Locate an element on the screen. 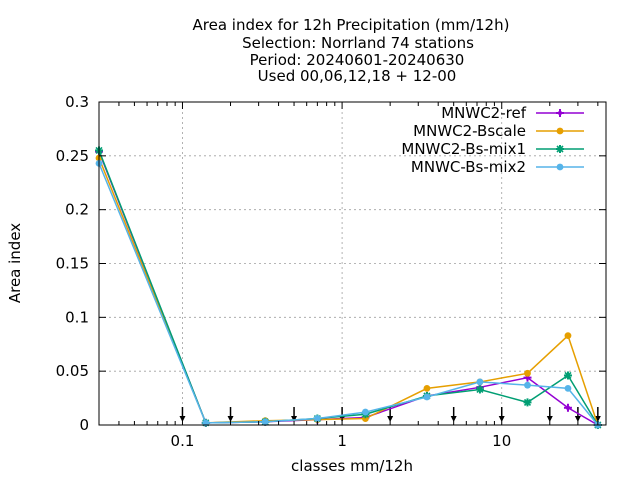 This screenshot has height=480, width=640. y-tick-label: 0.2 is located at coordinates (77, 210).